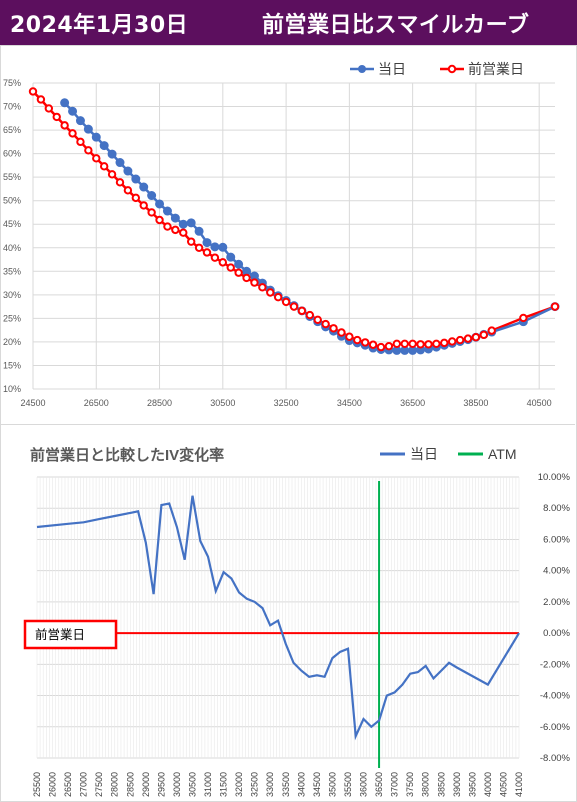  I want to click on y-tick-label: 20%, so click(12, 342).